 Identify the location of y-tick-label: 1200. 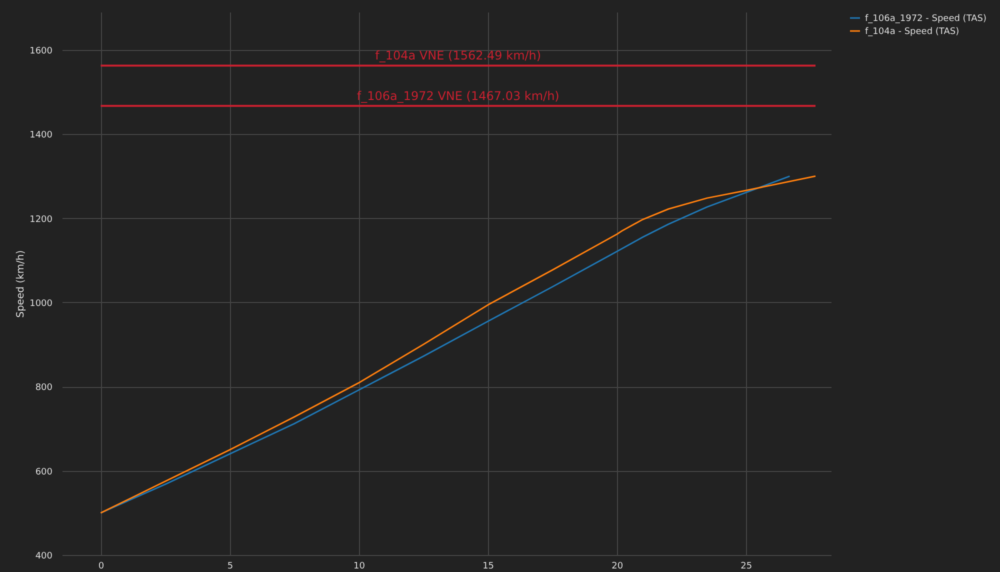
(41, 219).